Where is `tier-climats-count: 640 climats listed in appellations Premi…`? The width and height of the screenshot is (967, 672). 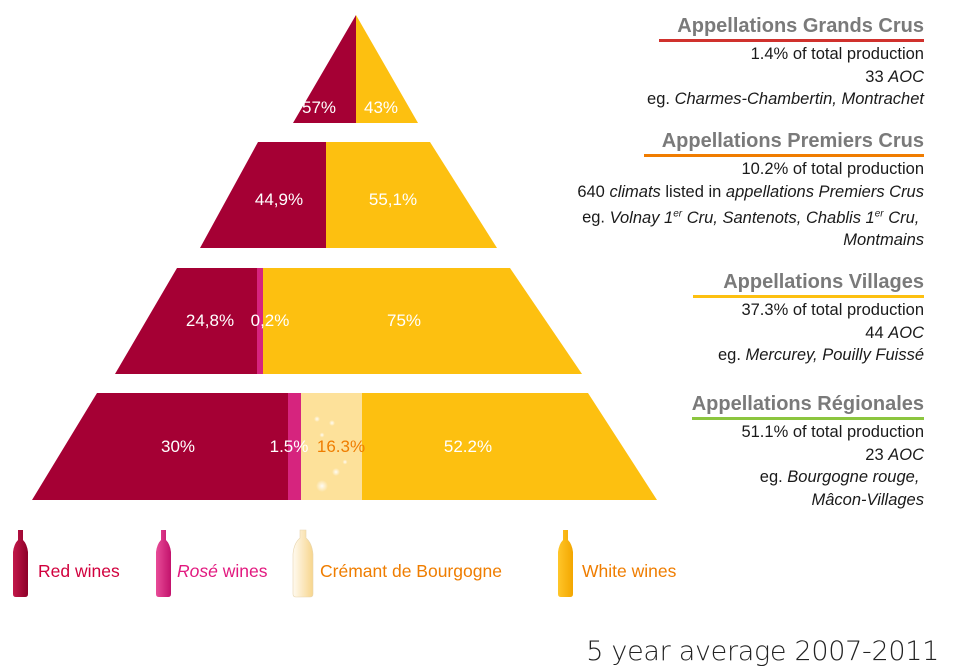
tier-climats-count: 640 climats listed in appellations Premi… is located at coordinates (750, 191).